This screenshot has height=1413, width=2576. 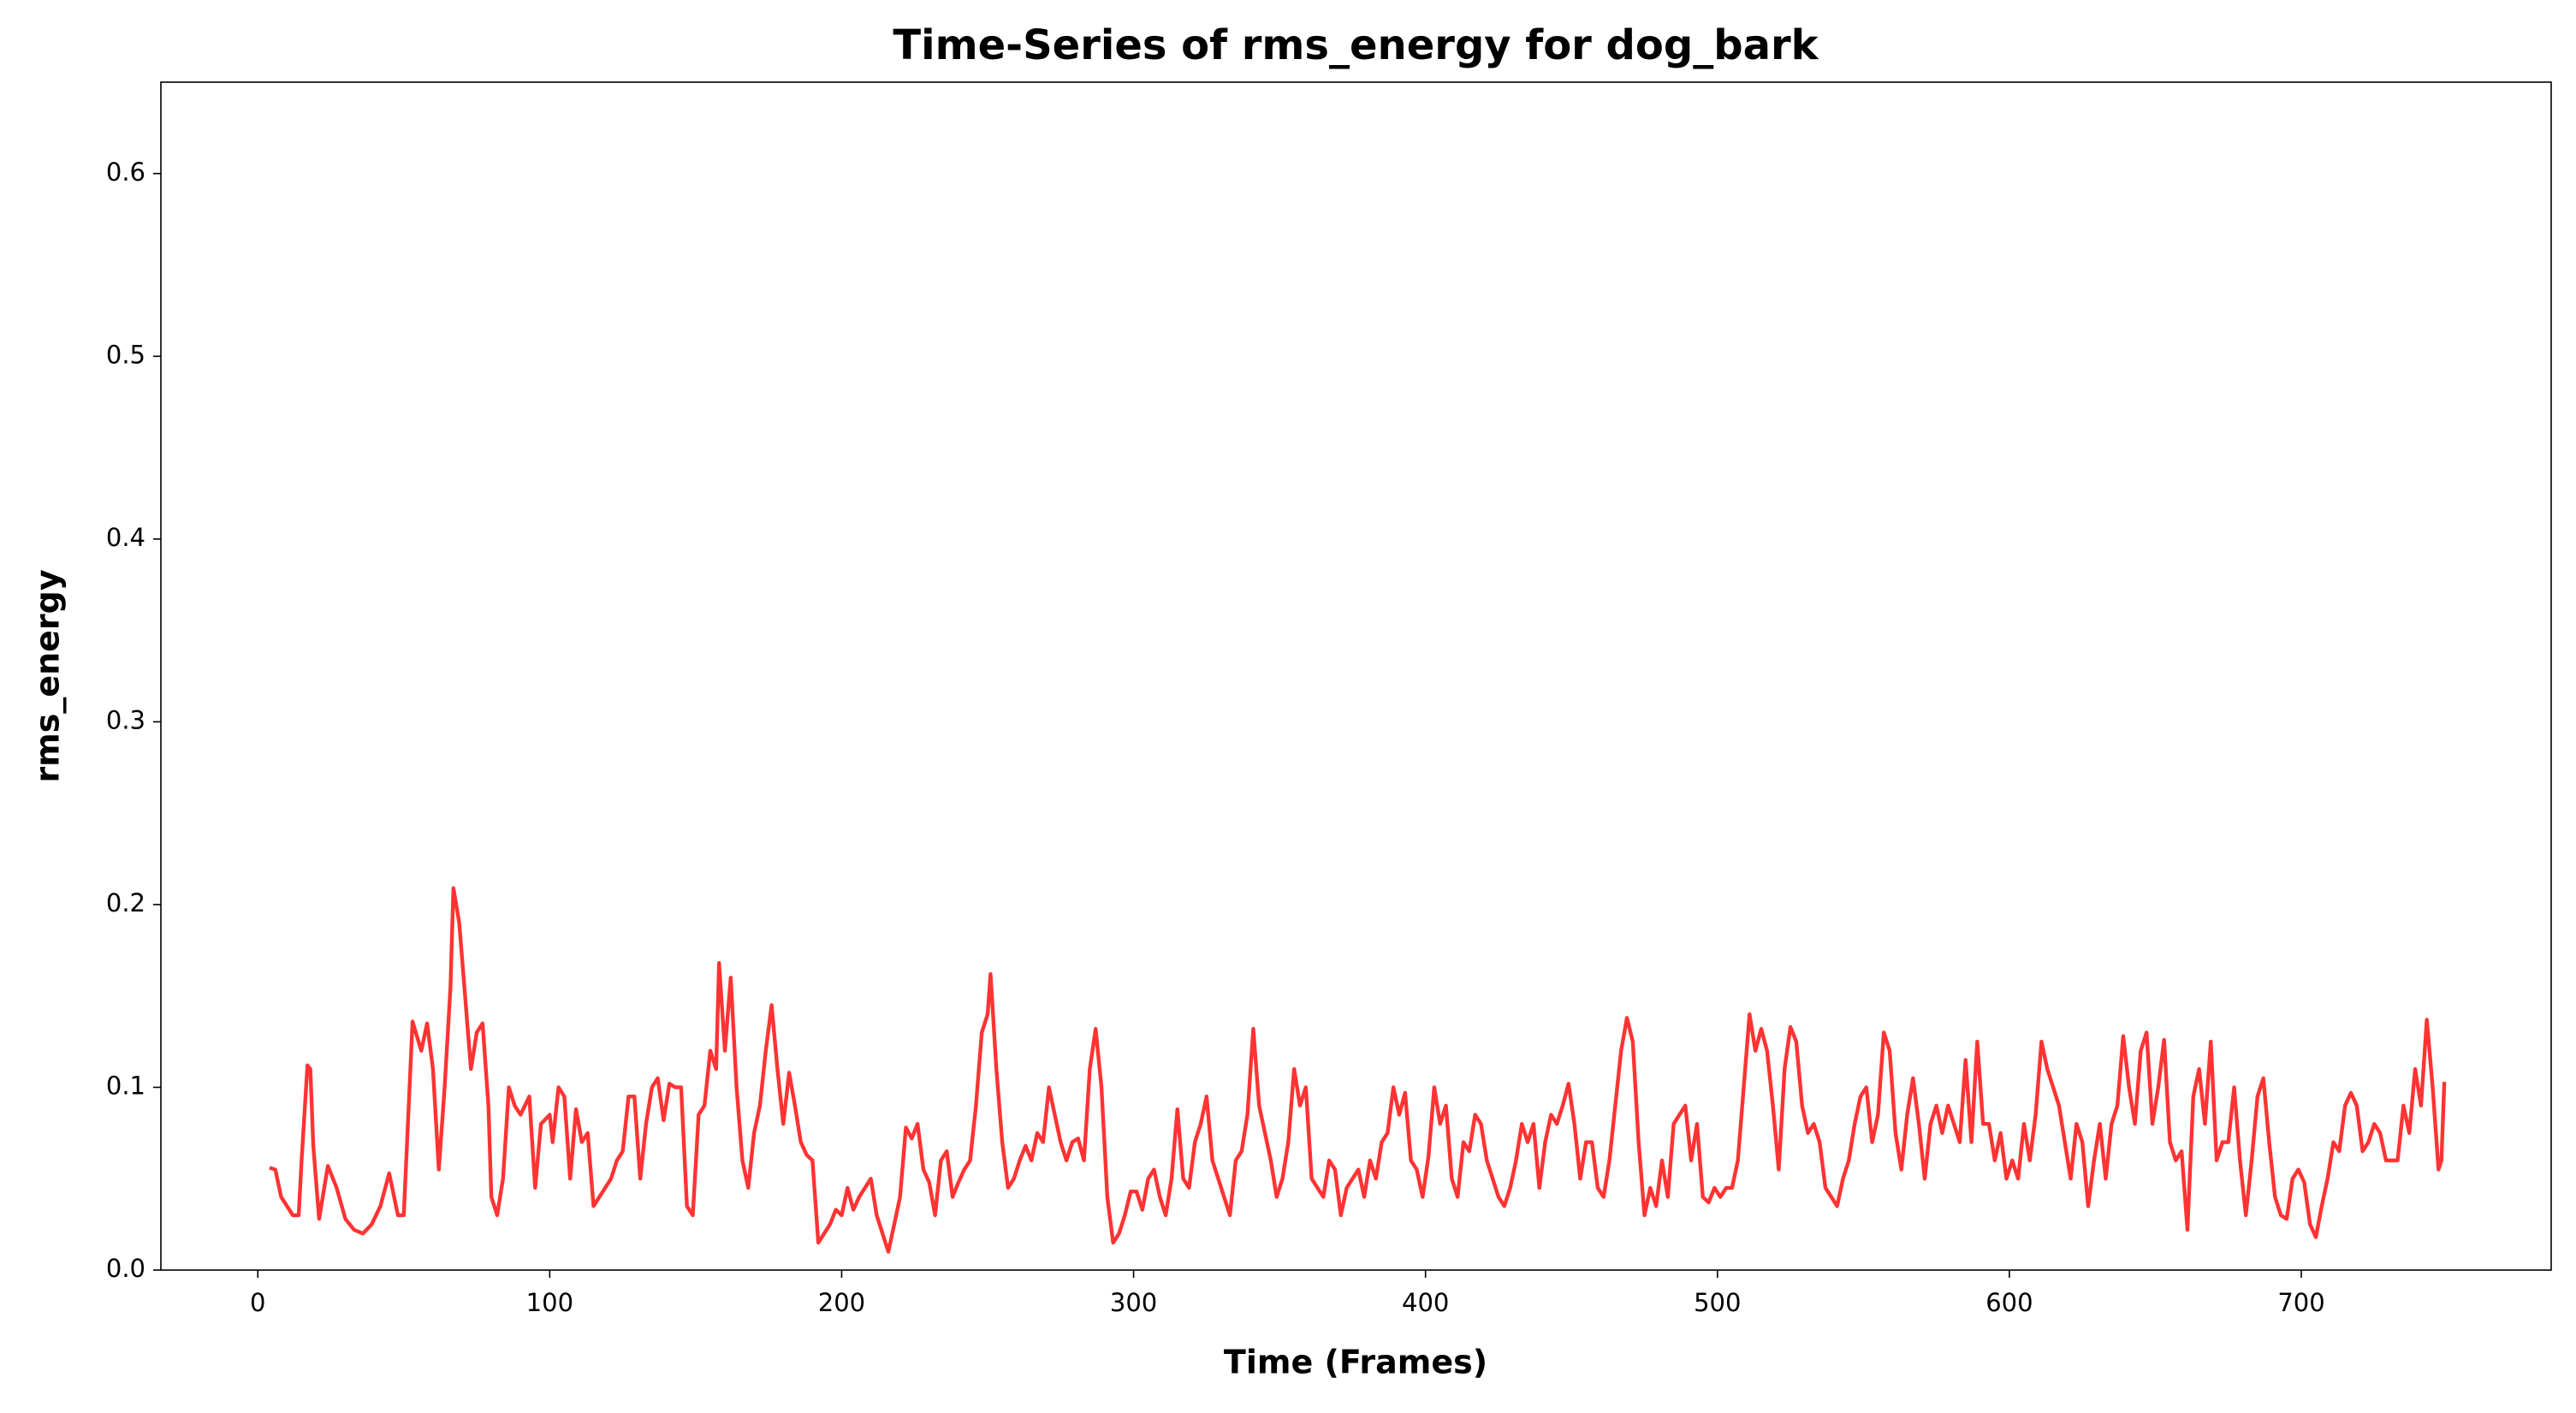 I want to click on y-tick-label: 0.0, so click(x=125, y=1268).